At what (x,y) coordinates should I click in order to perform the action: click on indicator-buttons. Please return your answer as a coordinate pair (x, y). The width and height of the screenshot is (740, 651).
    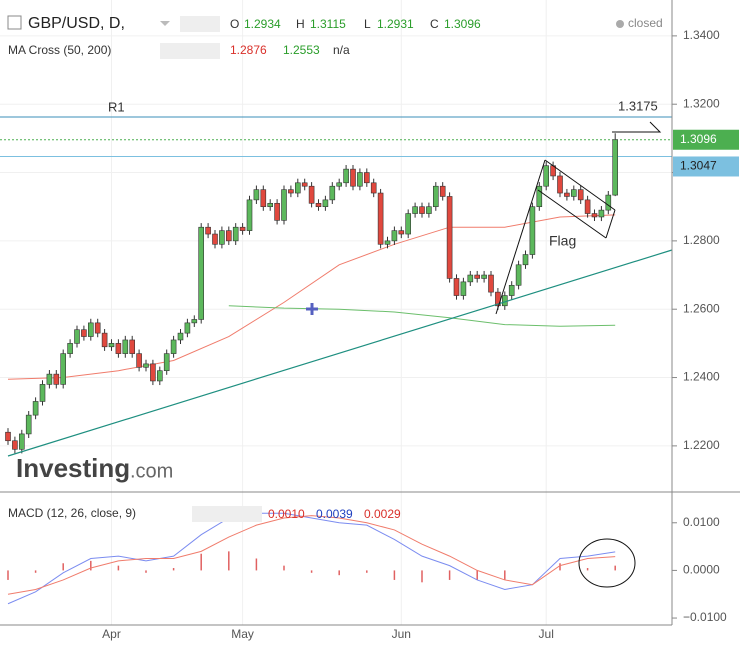
    Looking at the image, I should click on (190, 51).